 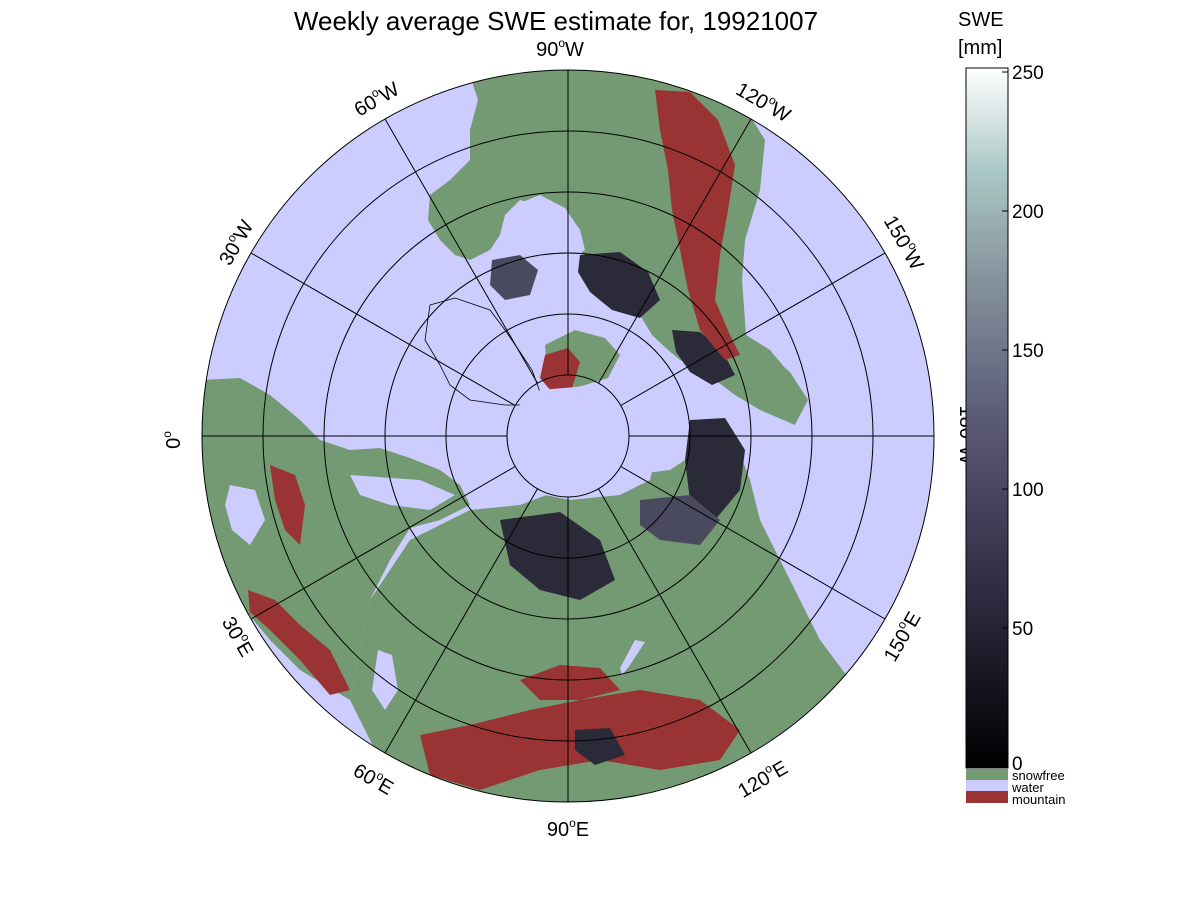 I want to click on legend-swatch-mountain, so click(x=987, y=797).